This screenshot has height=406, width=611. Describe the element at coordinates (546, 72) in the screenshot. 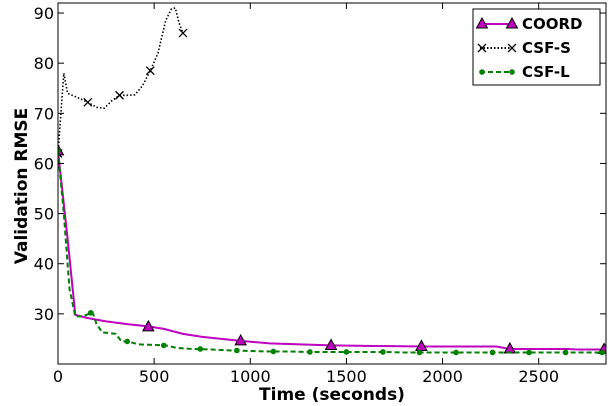

I see `legend-label: CSF-L` at that location.